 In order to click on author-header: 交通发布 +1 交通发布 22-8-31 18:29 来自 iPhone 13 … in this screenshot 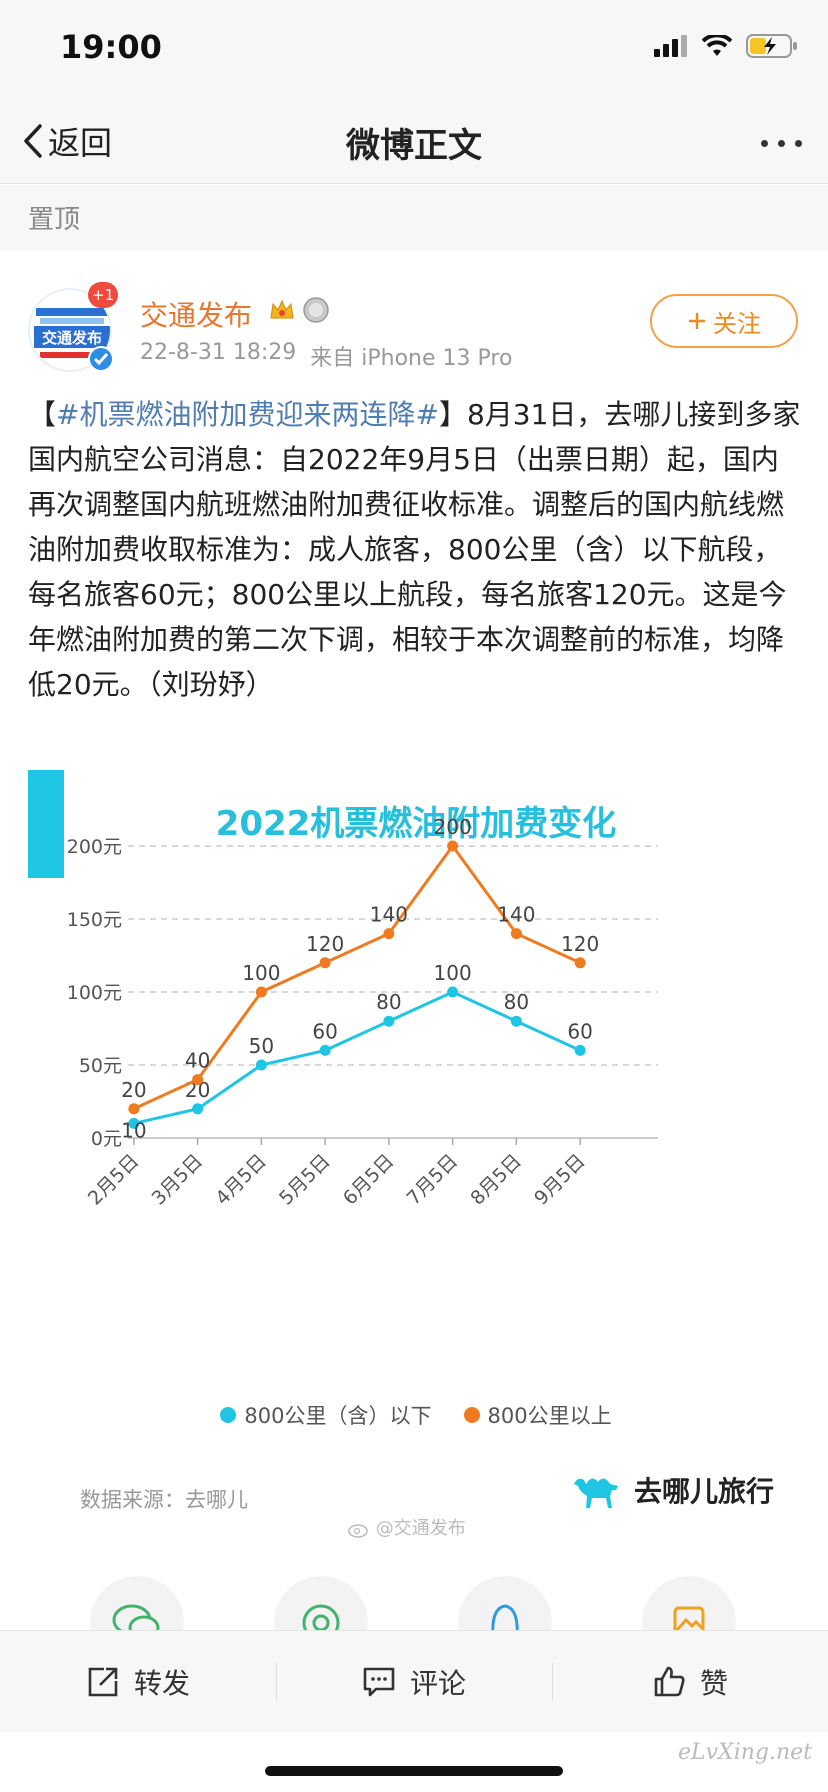, I will do `click(414, 325)`.